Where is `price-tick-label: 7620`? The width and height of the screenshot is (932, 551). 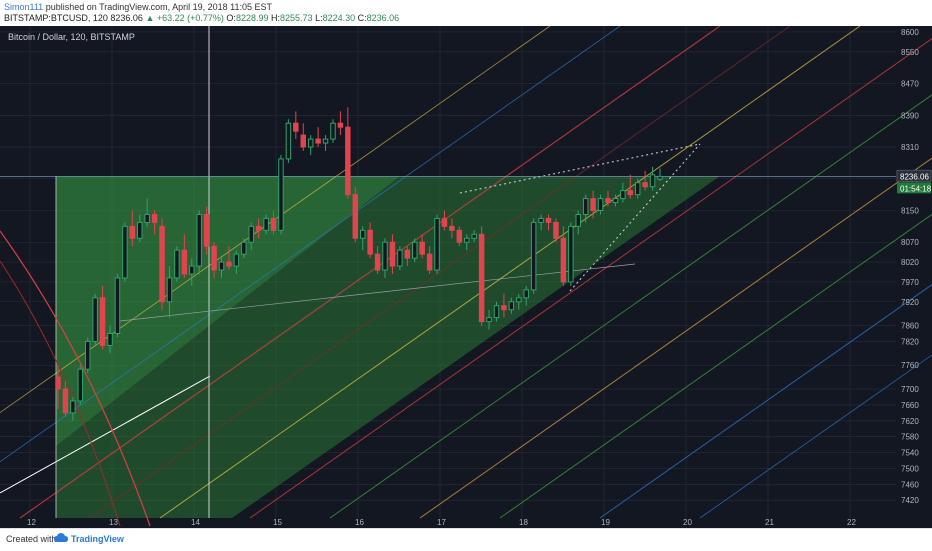
price-tick-label: 7620 is located at coordinates (910, 421).